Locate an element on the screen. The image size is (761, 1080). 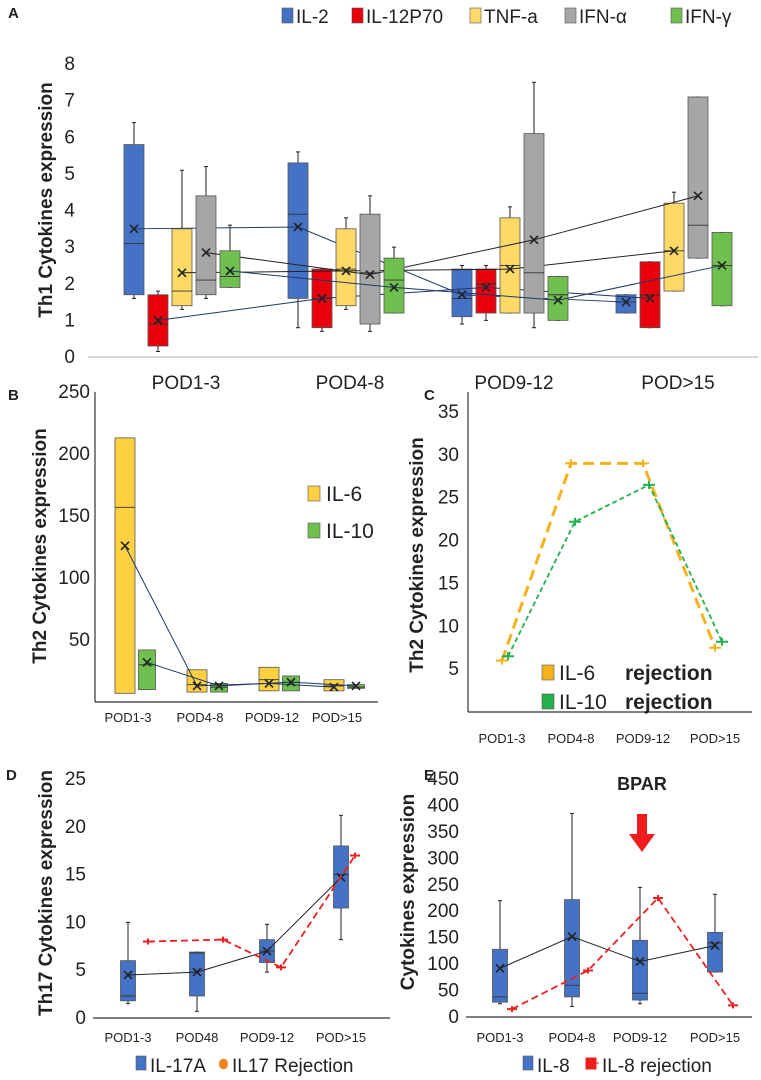
panel-b-legend-label-il-6: IL-6 is located at coordinates (344, 494).